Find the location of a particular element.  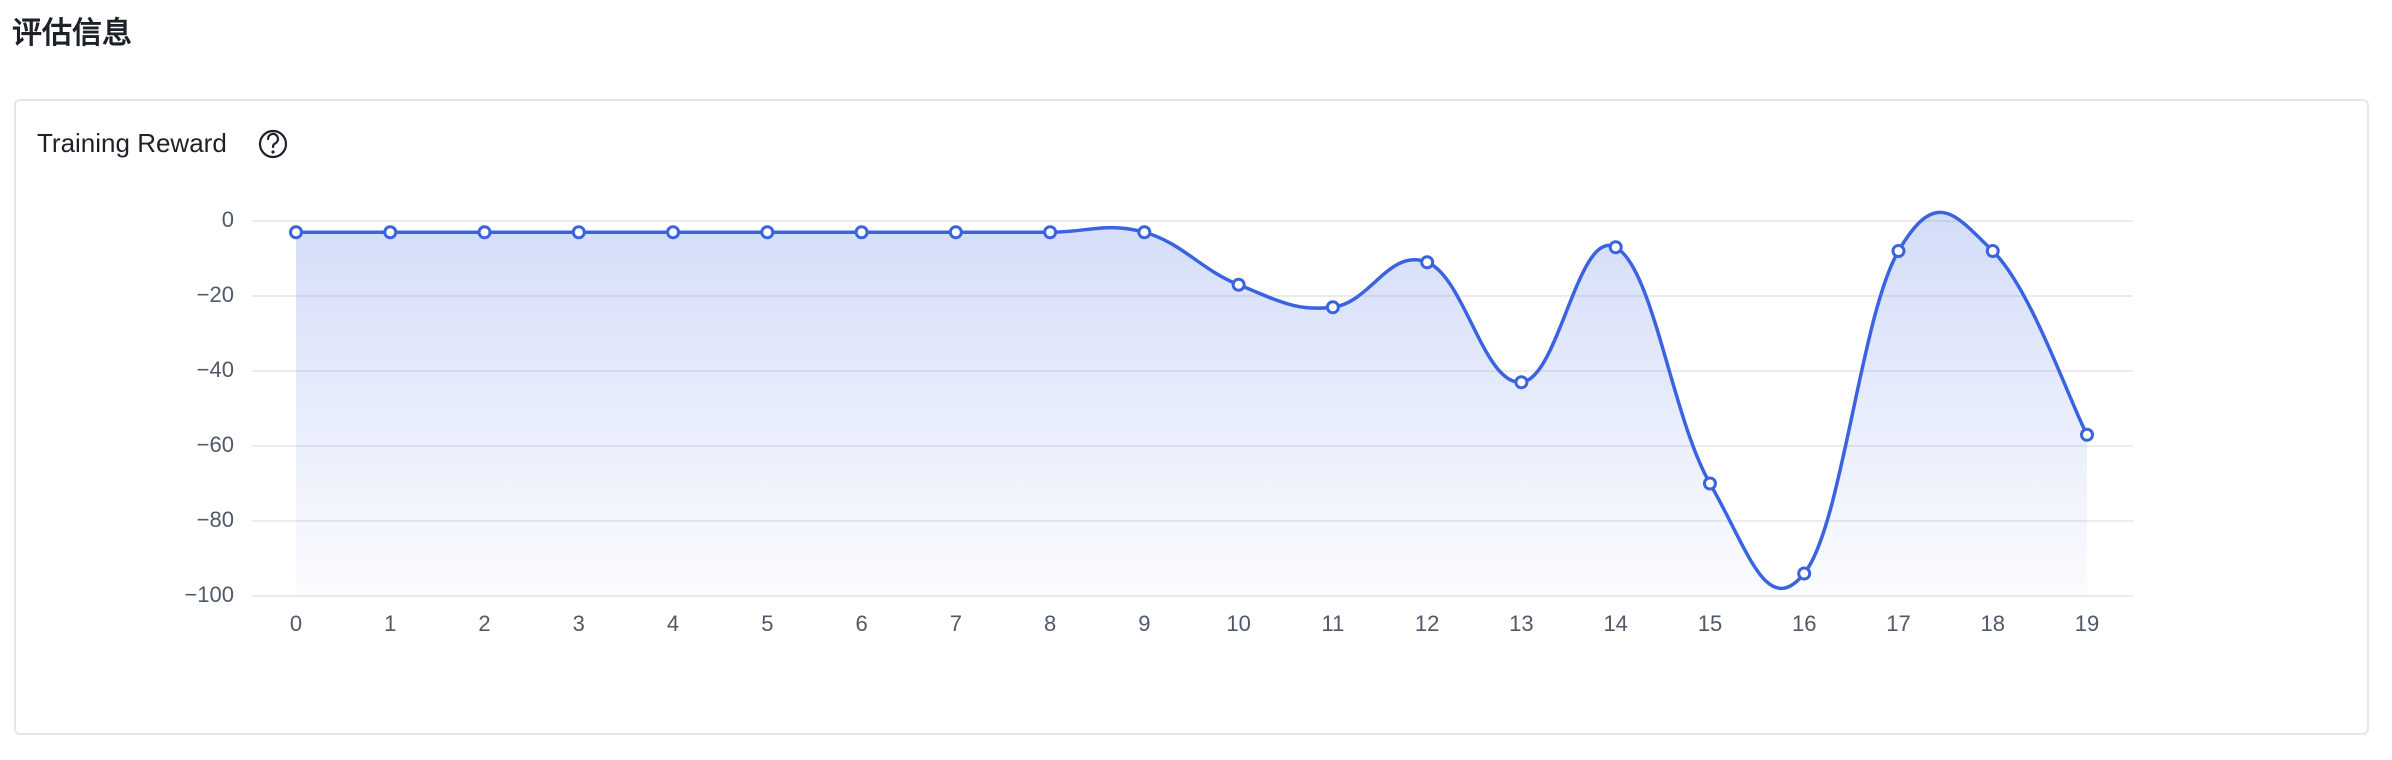

y-tick-label: −20 is located at coordinates (215, 294).